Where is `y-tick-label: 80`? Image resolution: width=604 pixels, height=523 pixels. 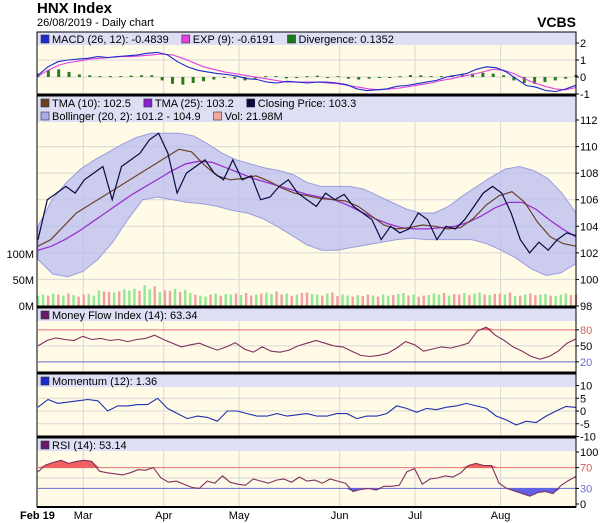
y-tick-label: 80 is located at coordinates (586, 331).